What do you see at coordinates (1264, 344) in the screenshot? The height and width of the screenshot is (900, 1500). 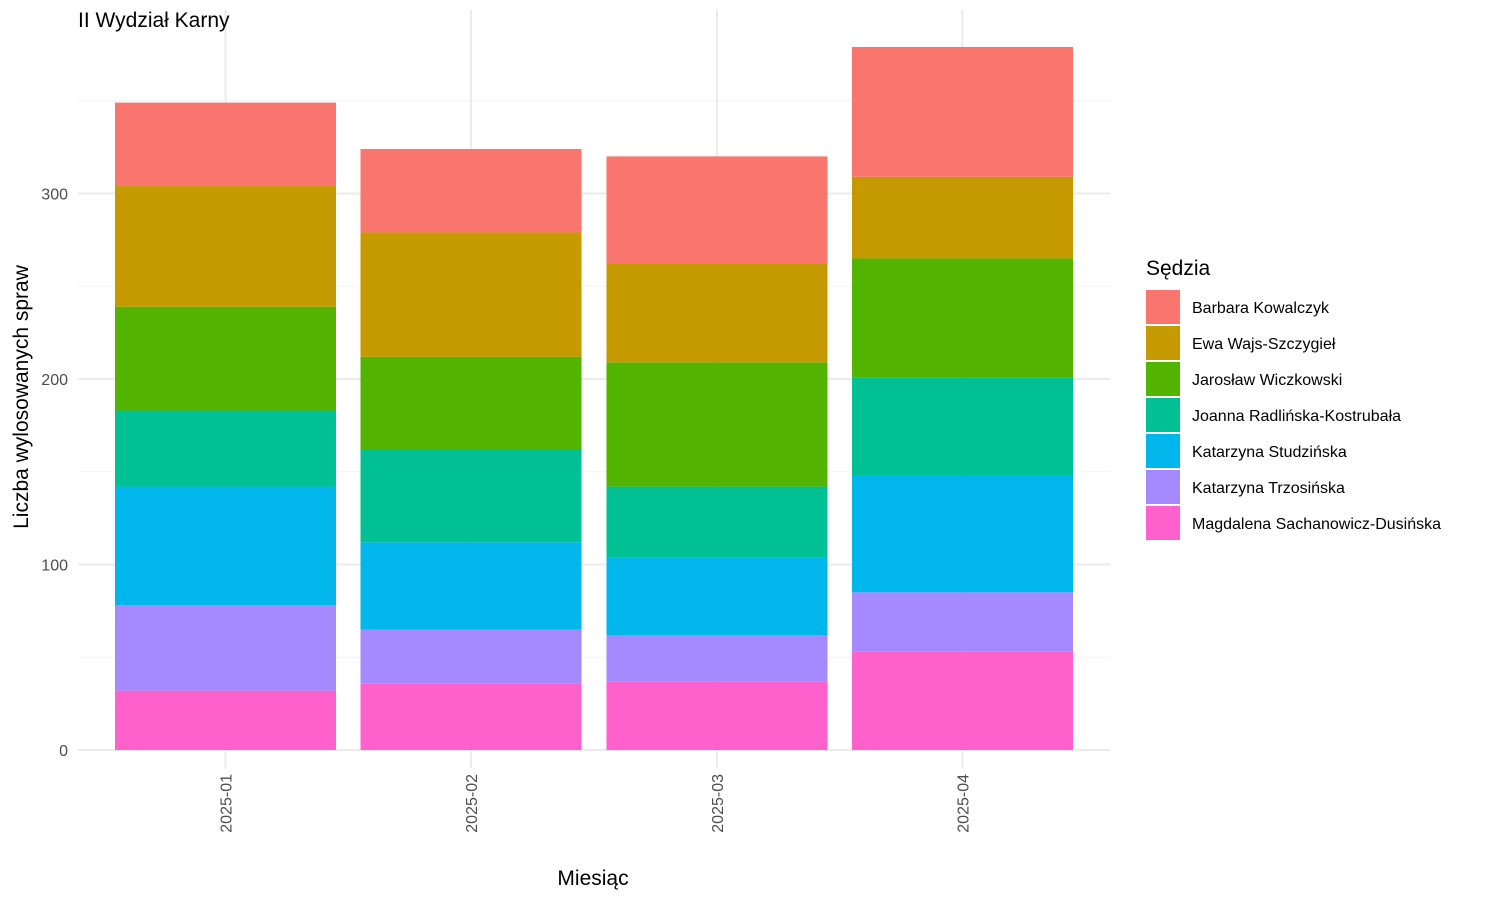 I see `legend-label: Ewa Wajs-Szczygieł` at bounding box center [1264, 344].